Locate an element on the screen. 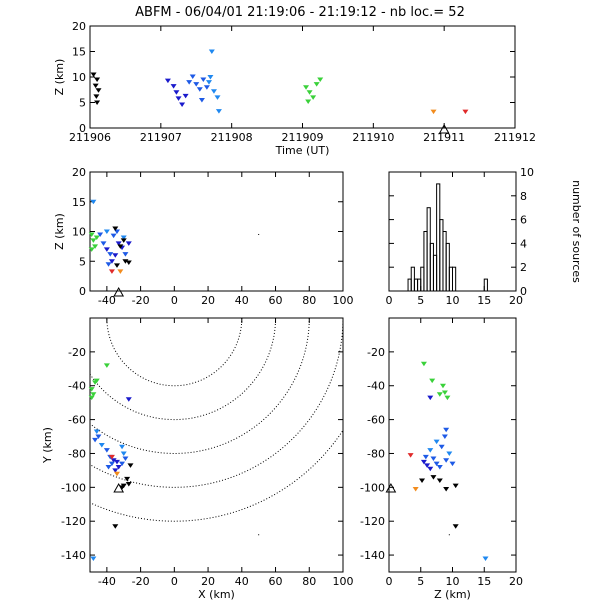  x-tick-label: 100 is located at coordinates (343, 300).